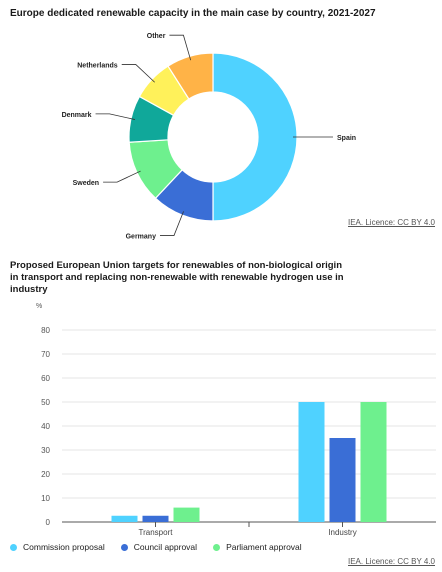  I want to click on bar-transport-commission-proposal, so click(124, 518).